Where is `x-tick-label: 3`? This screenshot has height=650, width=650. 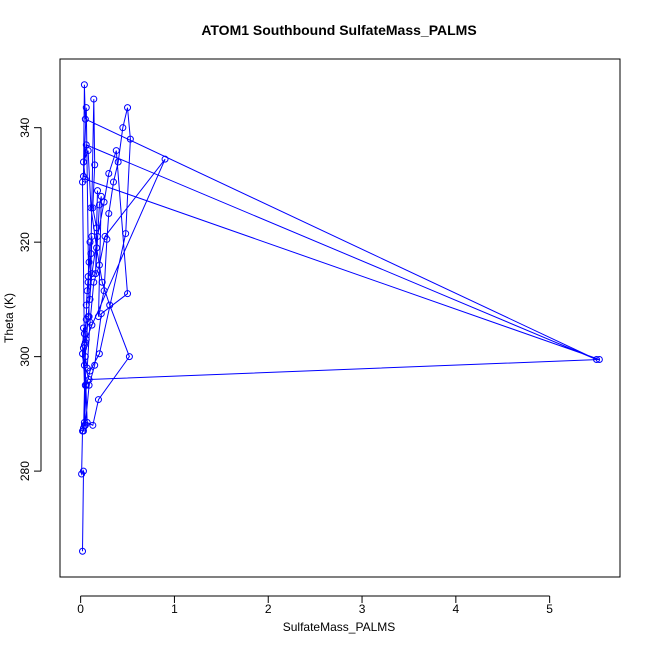 x-tick-label: 3 is located at coordinates (362, 609).